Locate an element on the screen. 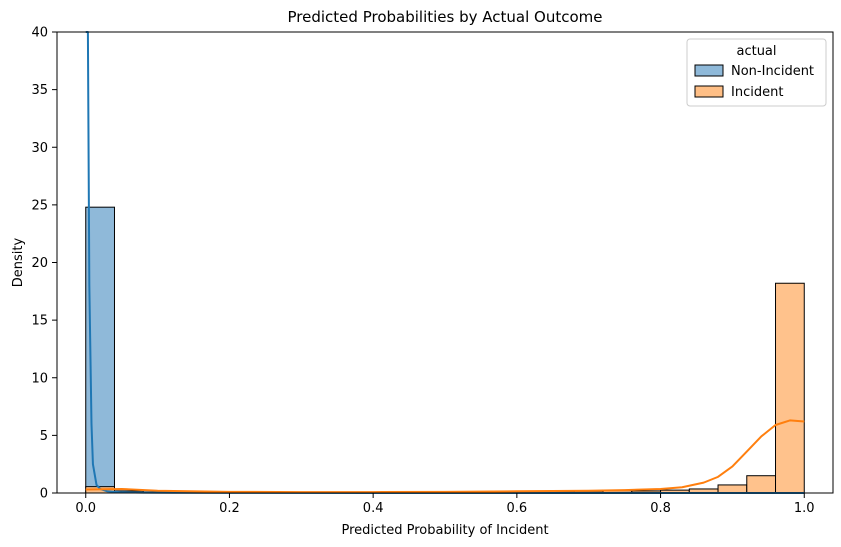 This screenshot has width=841, height=547. y-tick-label: 15 is located at coordinates (39, 321).